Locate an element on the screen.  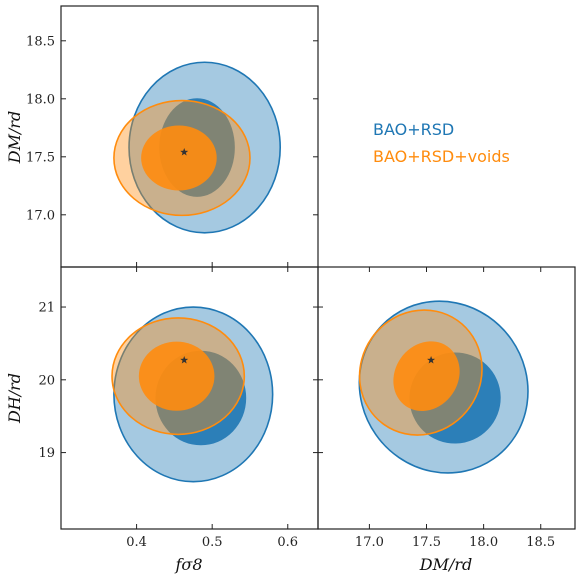
x-tick-label: 17.5 is located at coordinates (426, 542).